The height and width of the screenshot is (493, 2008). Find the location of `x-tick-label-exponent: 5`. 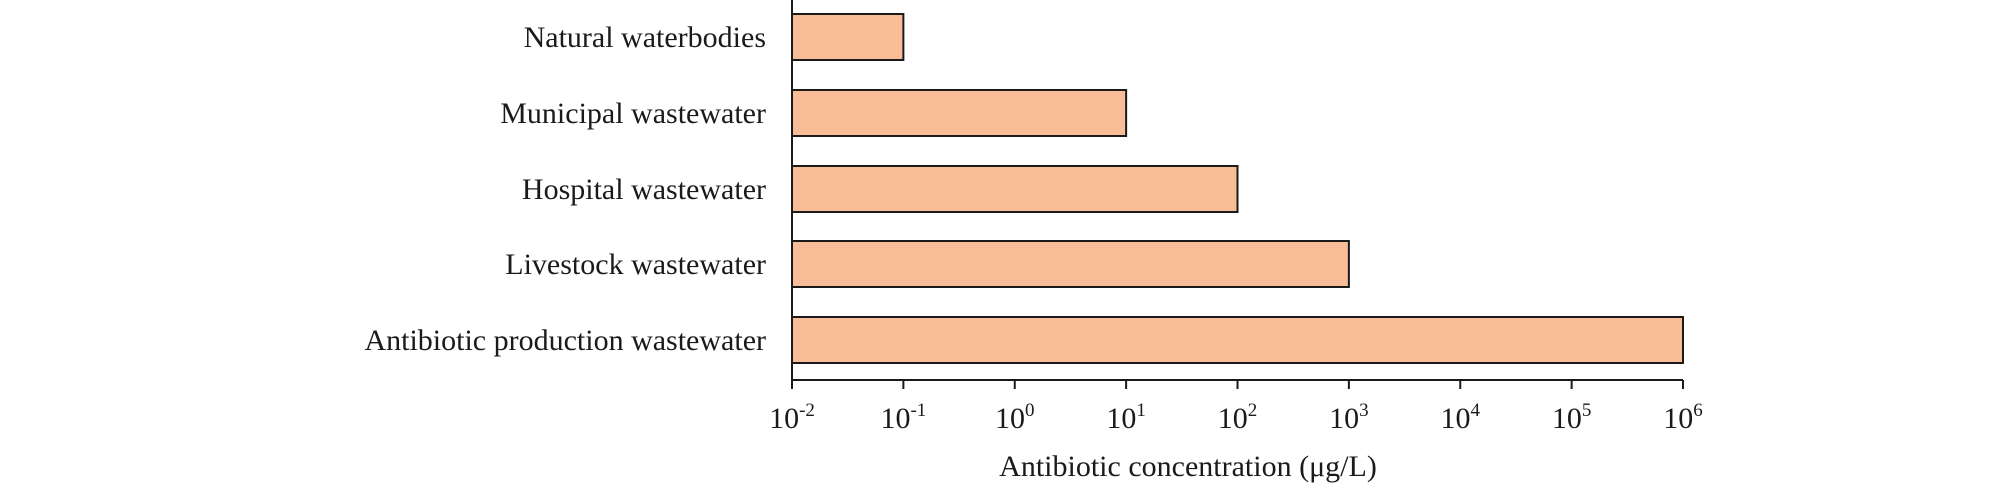

x-tick-label-exponent: 5 is located at coordinates (1587, 410).